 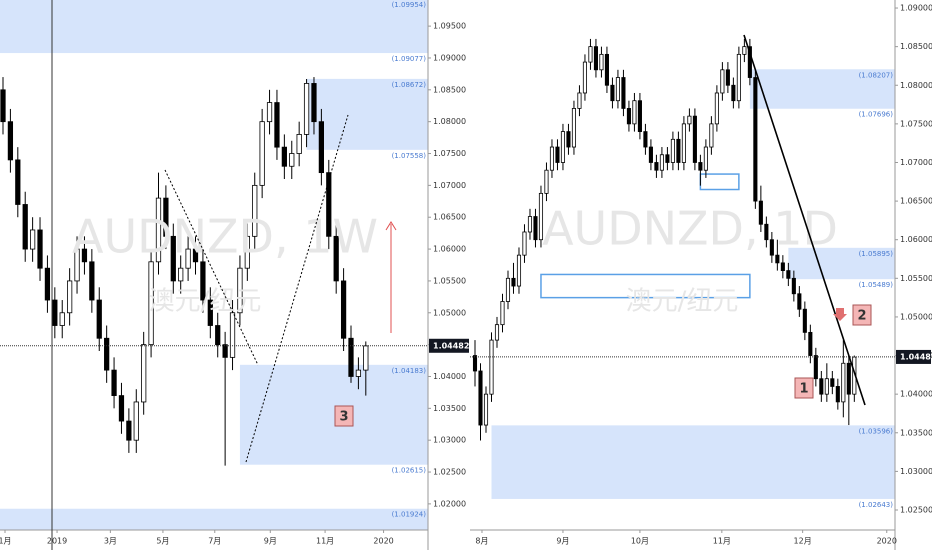 I want to click on y-tick-label: 1.02500, so click(x=449, y=472).